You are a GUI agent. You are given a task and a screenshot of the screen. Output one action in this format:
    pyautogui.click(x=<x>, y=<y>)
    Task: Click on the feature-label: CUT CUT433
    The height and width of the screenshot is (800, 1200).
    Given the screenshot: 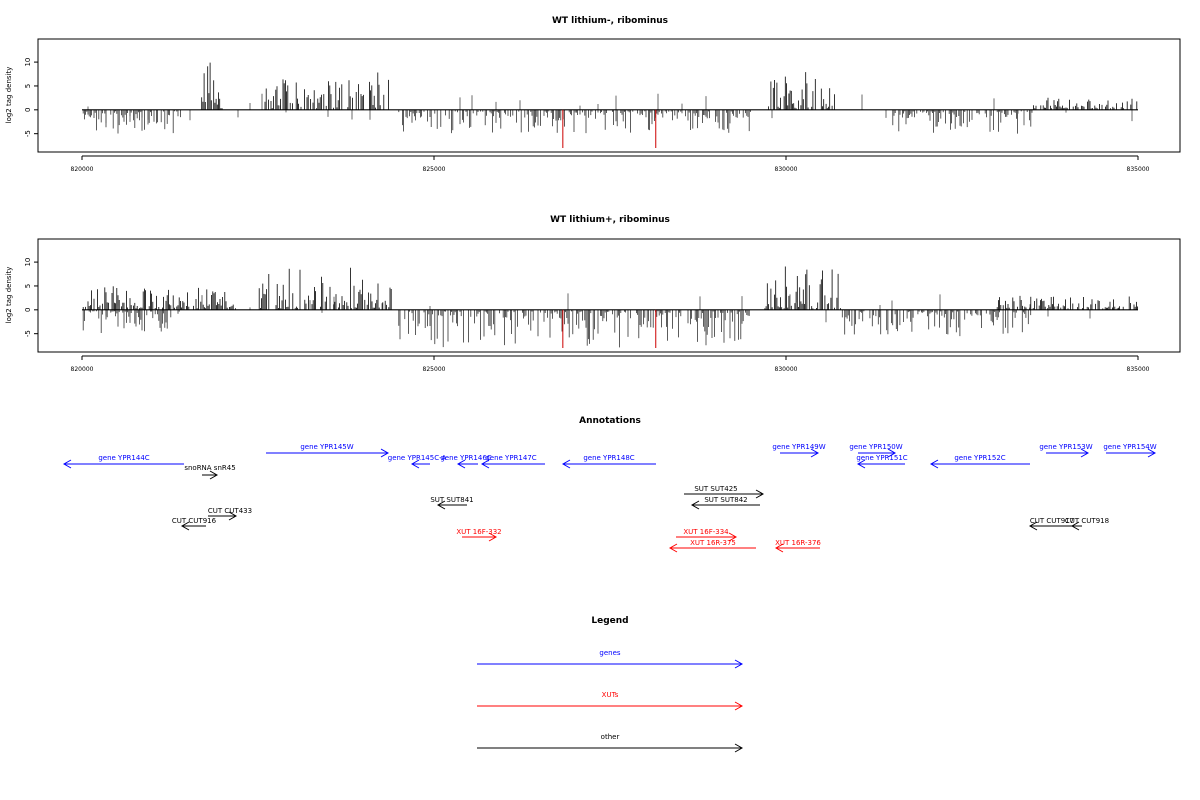 What is the action you would take?
    pyautogui.click(x=230, y=511)
    